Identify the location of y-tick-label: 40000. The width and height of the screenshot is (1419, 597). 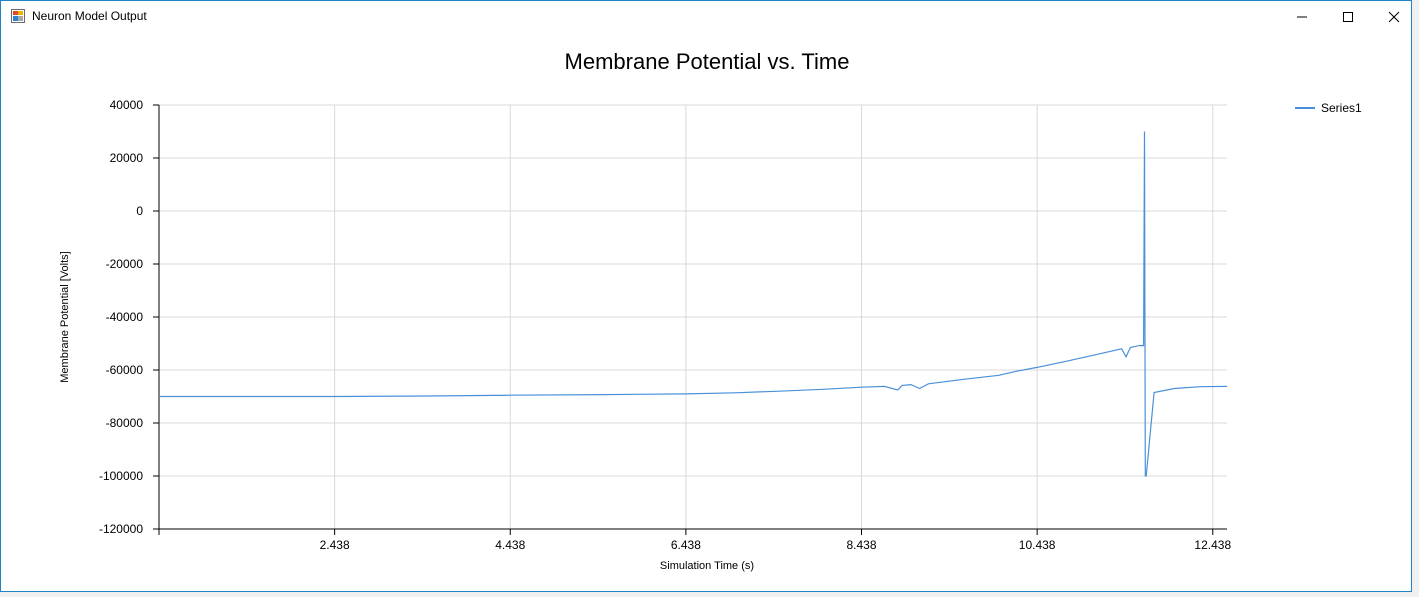
(127, 105).